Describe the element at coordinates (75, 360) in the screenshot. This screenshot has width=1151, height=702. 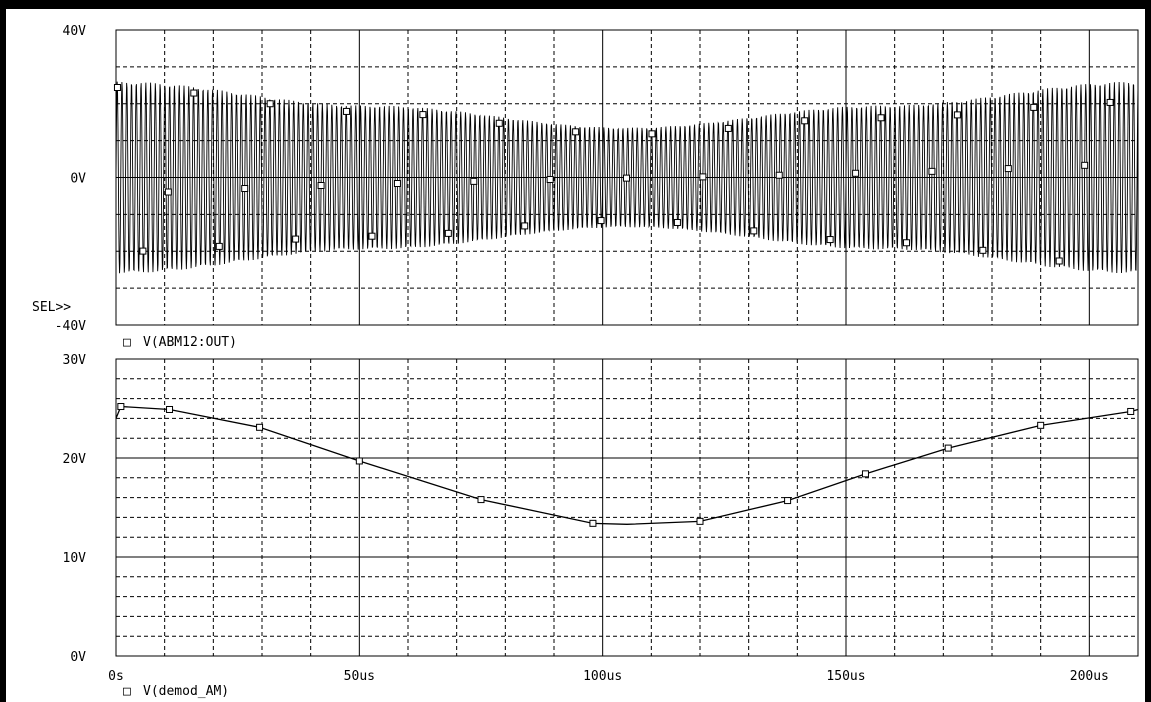
I see `y-tick-label: 30V` at that location.